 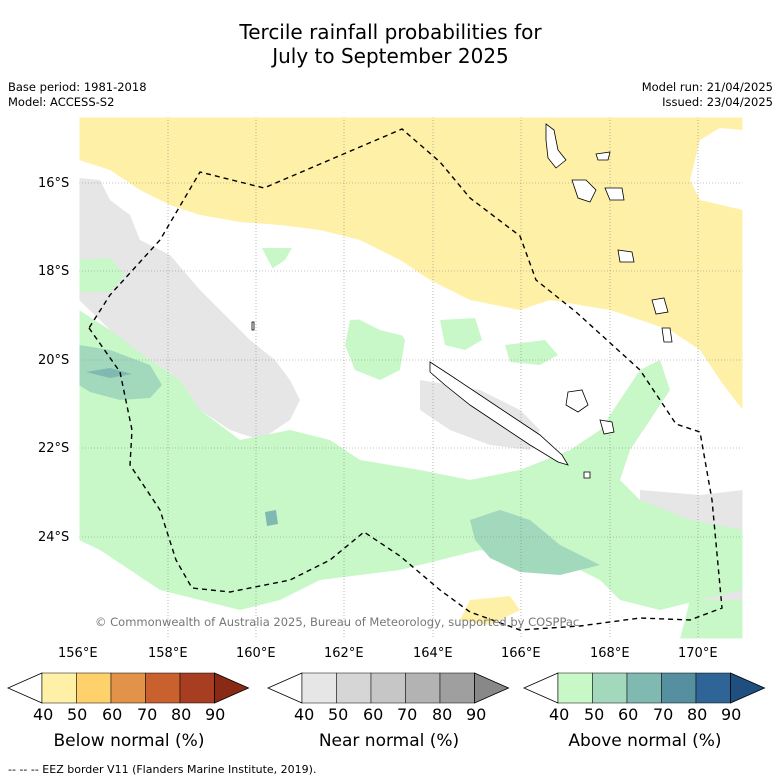 I want to click on model-run: Model run: 21/04/2025, so click(x=707, y=87).